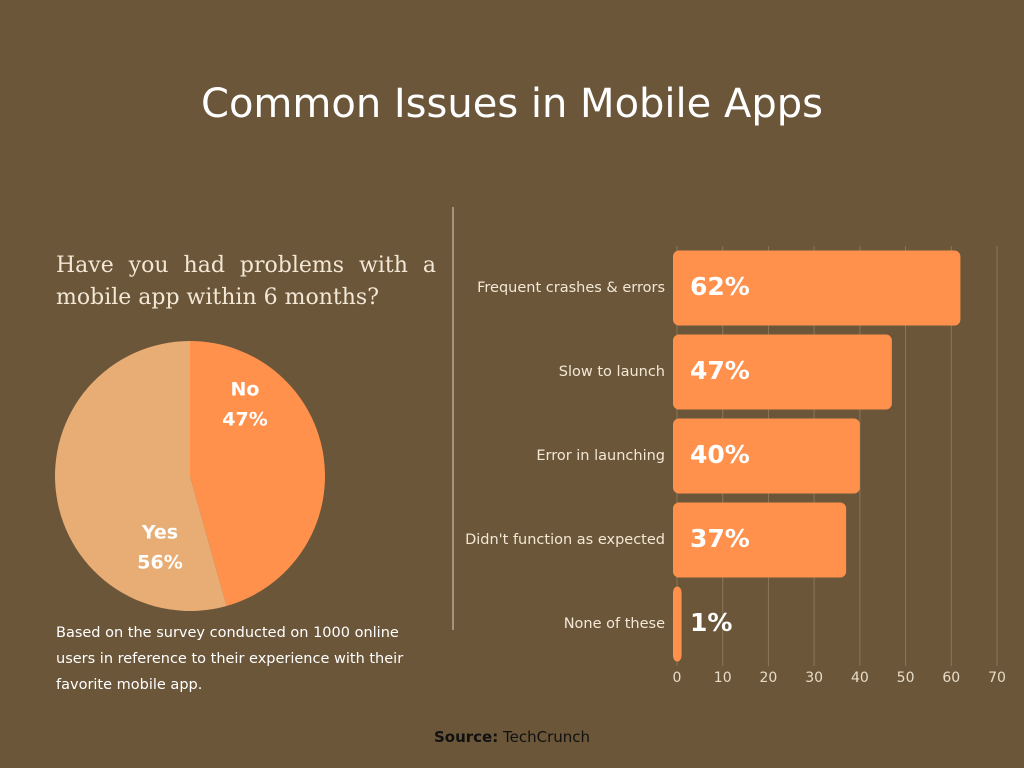  Describe the element at coordinates (159, 533) in the screenshot. I see `slice-label: Yes` at that location.